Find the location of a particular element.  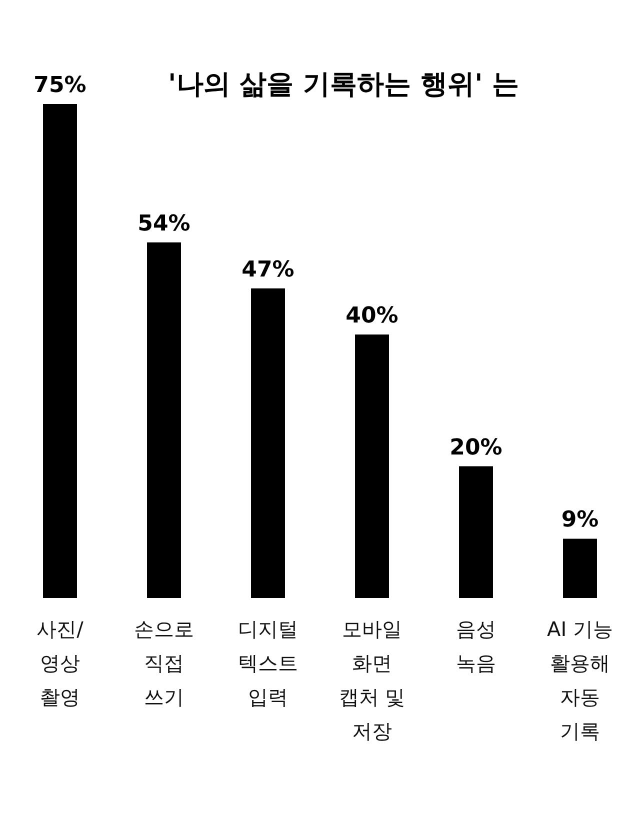

data-label: 40% is located at coordinates (372, 316).